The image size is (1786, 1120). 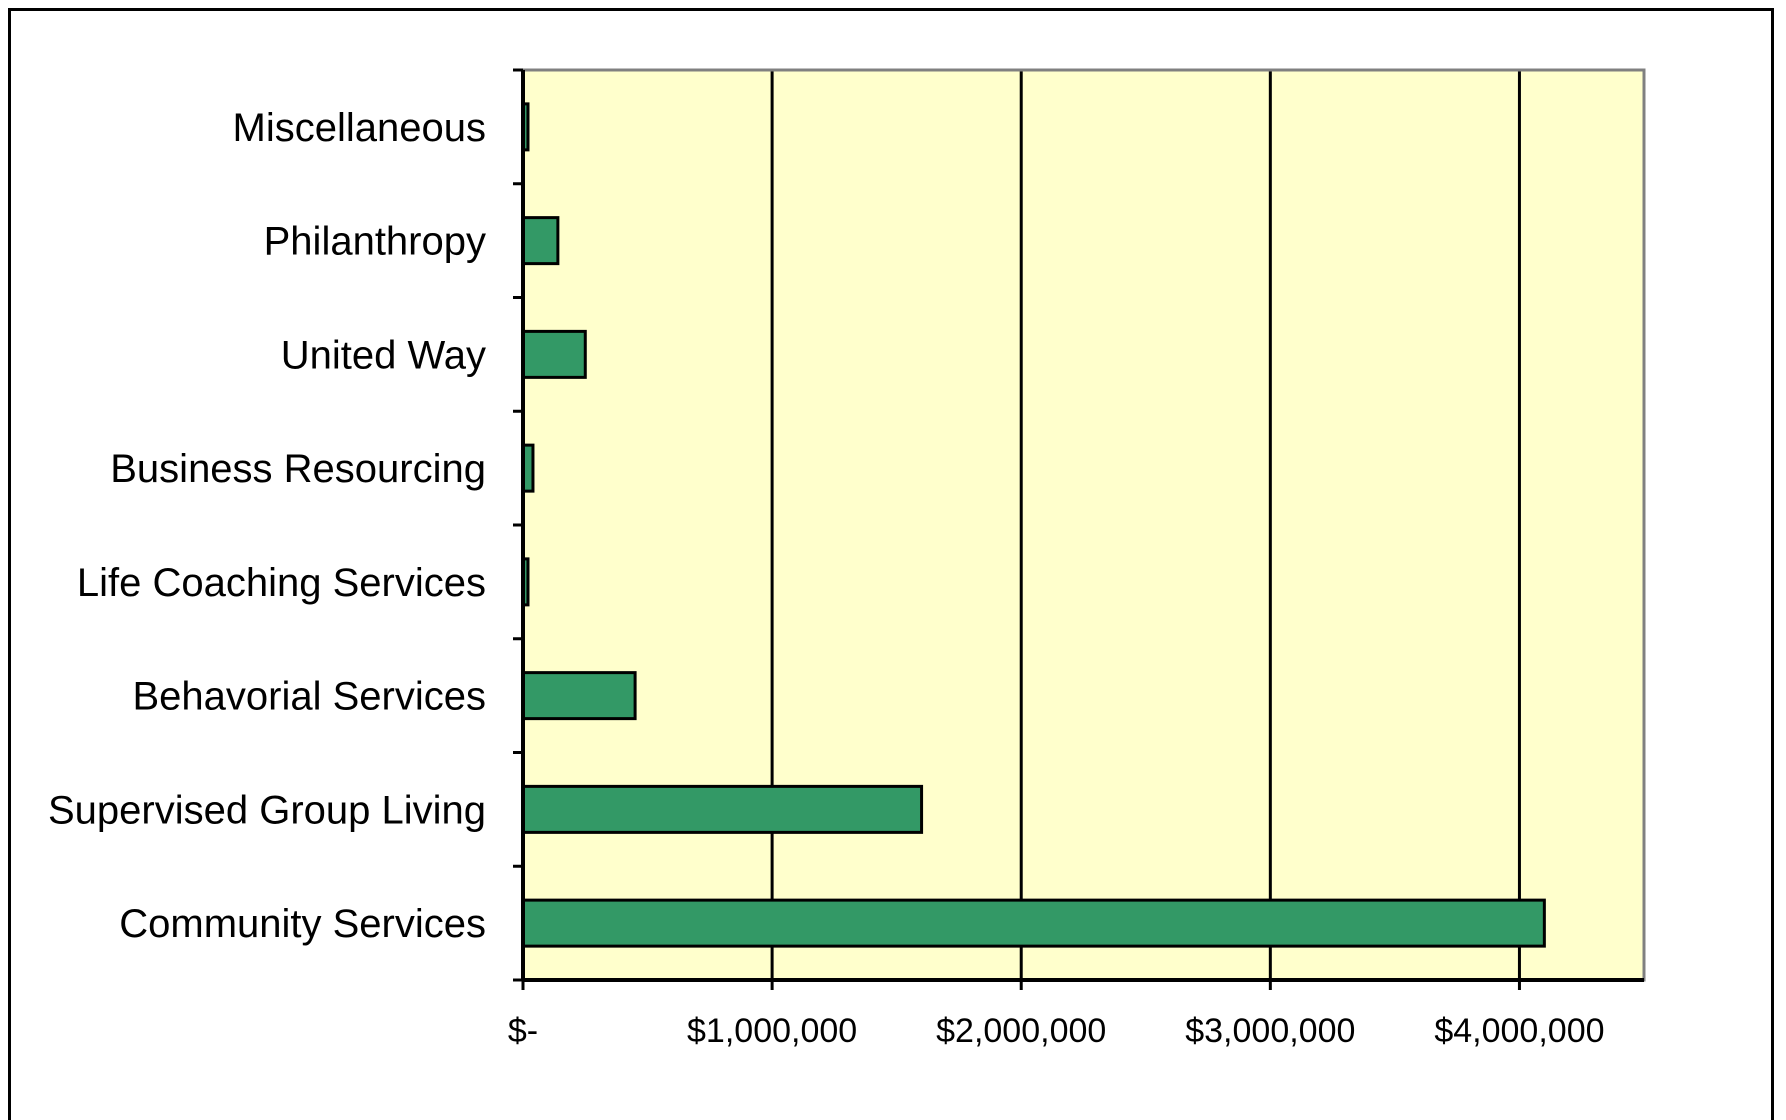 I want to click on category-label: Business Resourcing, so click(x=298, y=469).